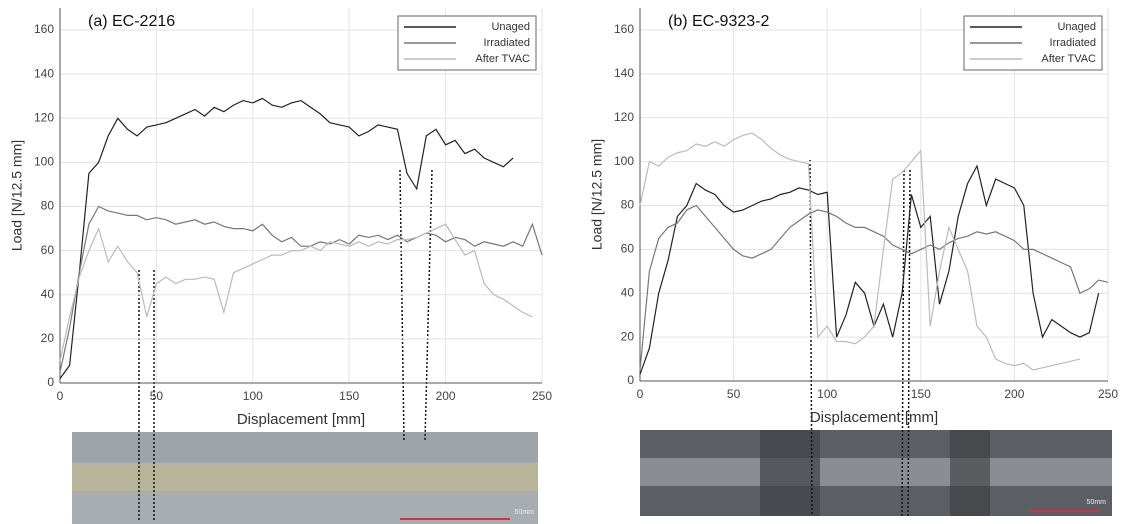  Describe the element at coordinates (131, 21) in the screenshot. I see `chart-title: (a) EC-2216` at that location.